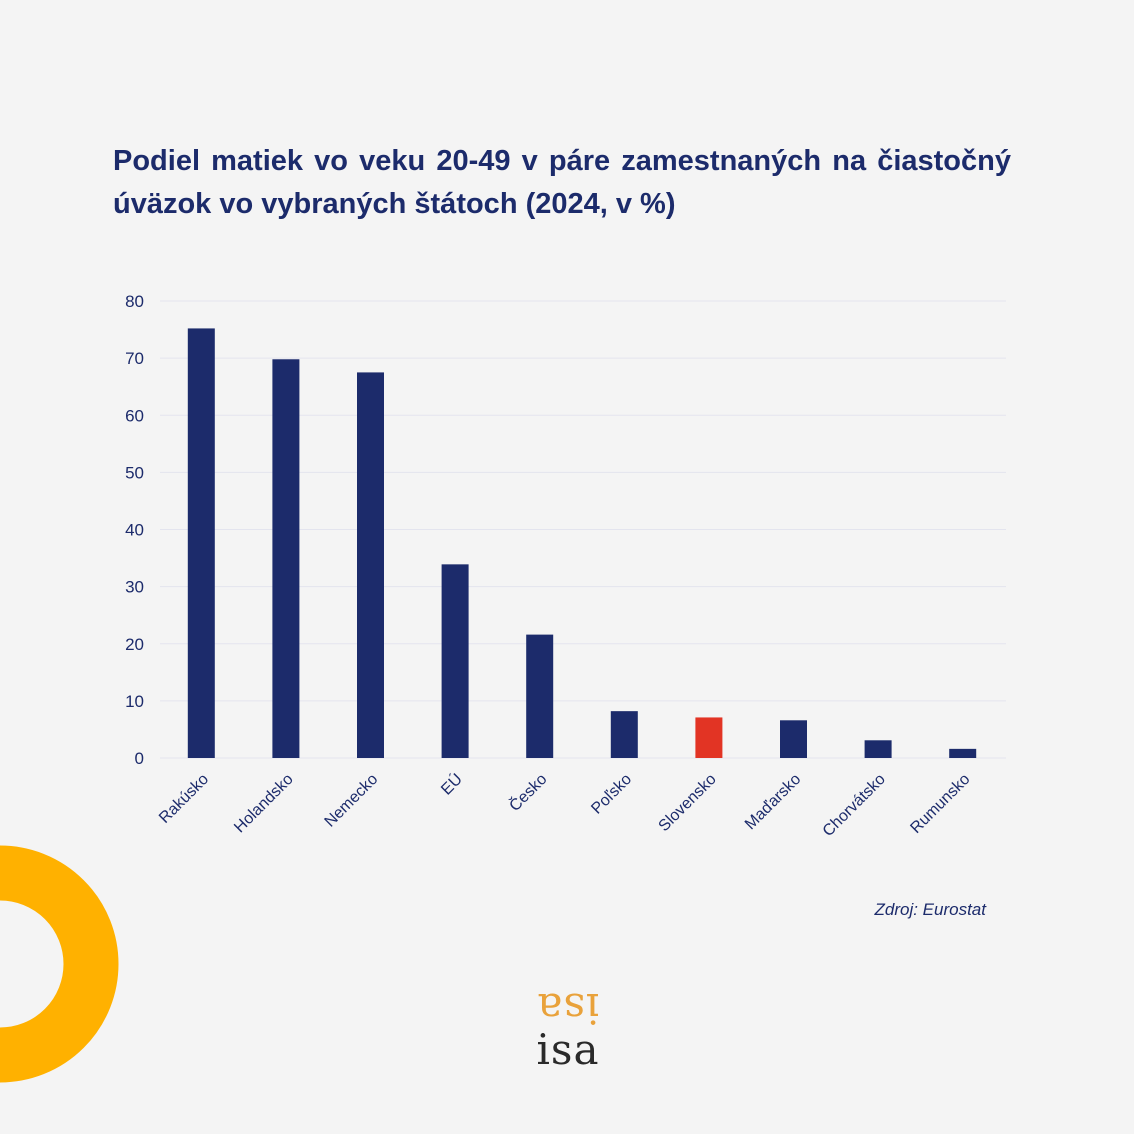  What do you see at coordinates (134, 701) in the screenshot?
I see `y-tick-label: 10` at bounding box center [134, 701].